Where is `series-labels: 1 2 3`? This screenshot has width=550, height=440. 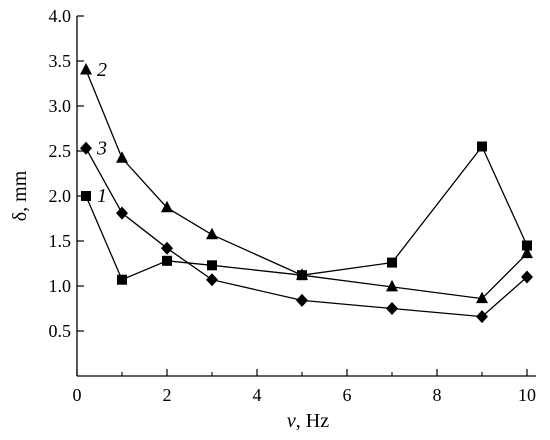
series-labels: 1 2 3 is located at coordinates (101, 133).